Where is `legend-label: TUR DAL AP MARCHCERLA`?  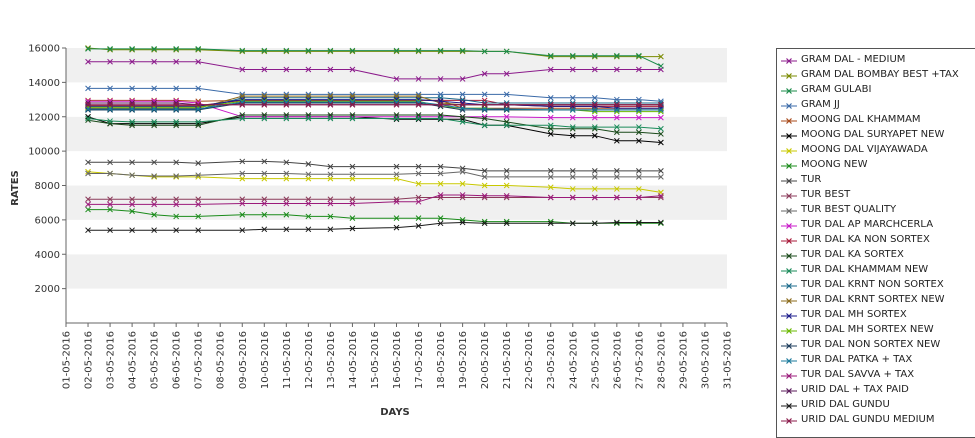 legend-label: TUR DAL AP MARCHCERLA is located at coordinates (867, 224).